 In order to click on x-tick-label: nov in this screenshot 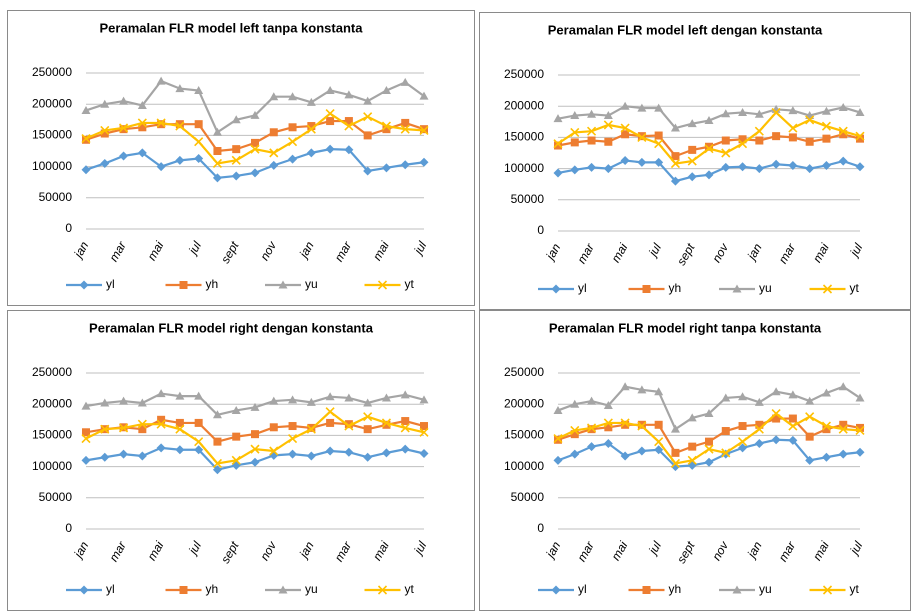, I will do `click(720, 550)`.